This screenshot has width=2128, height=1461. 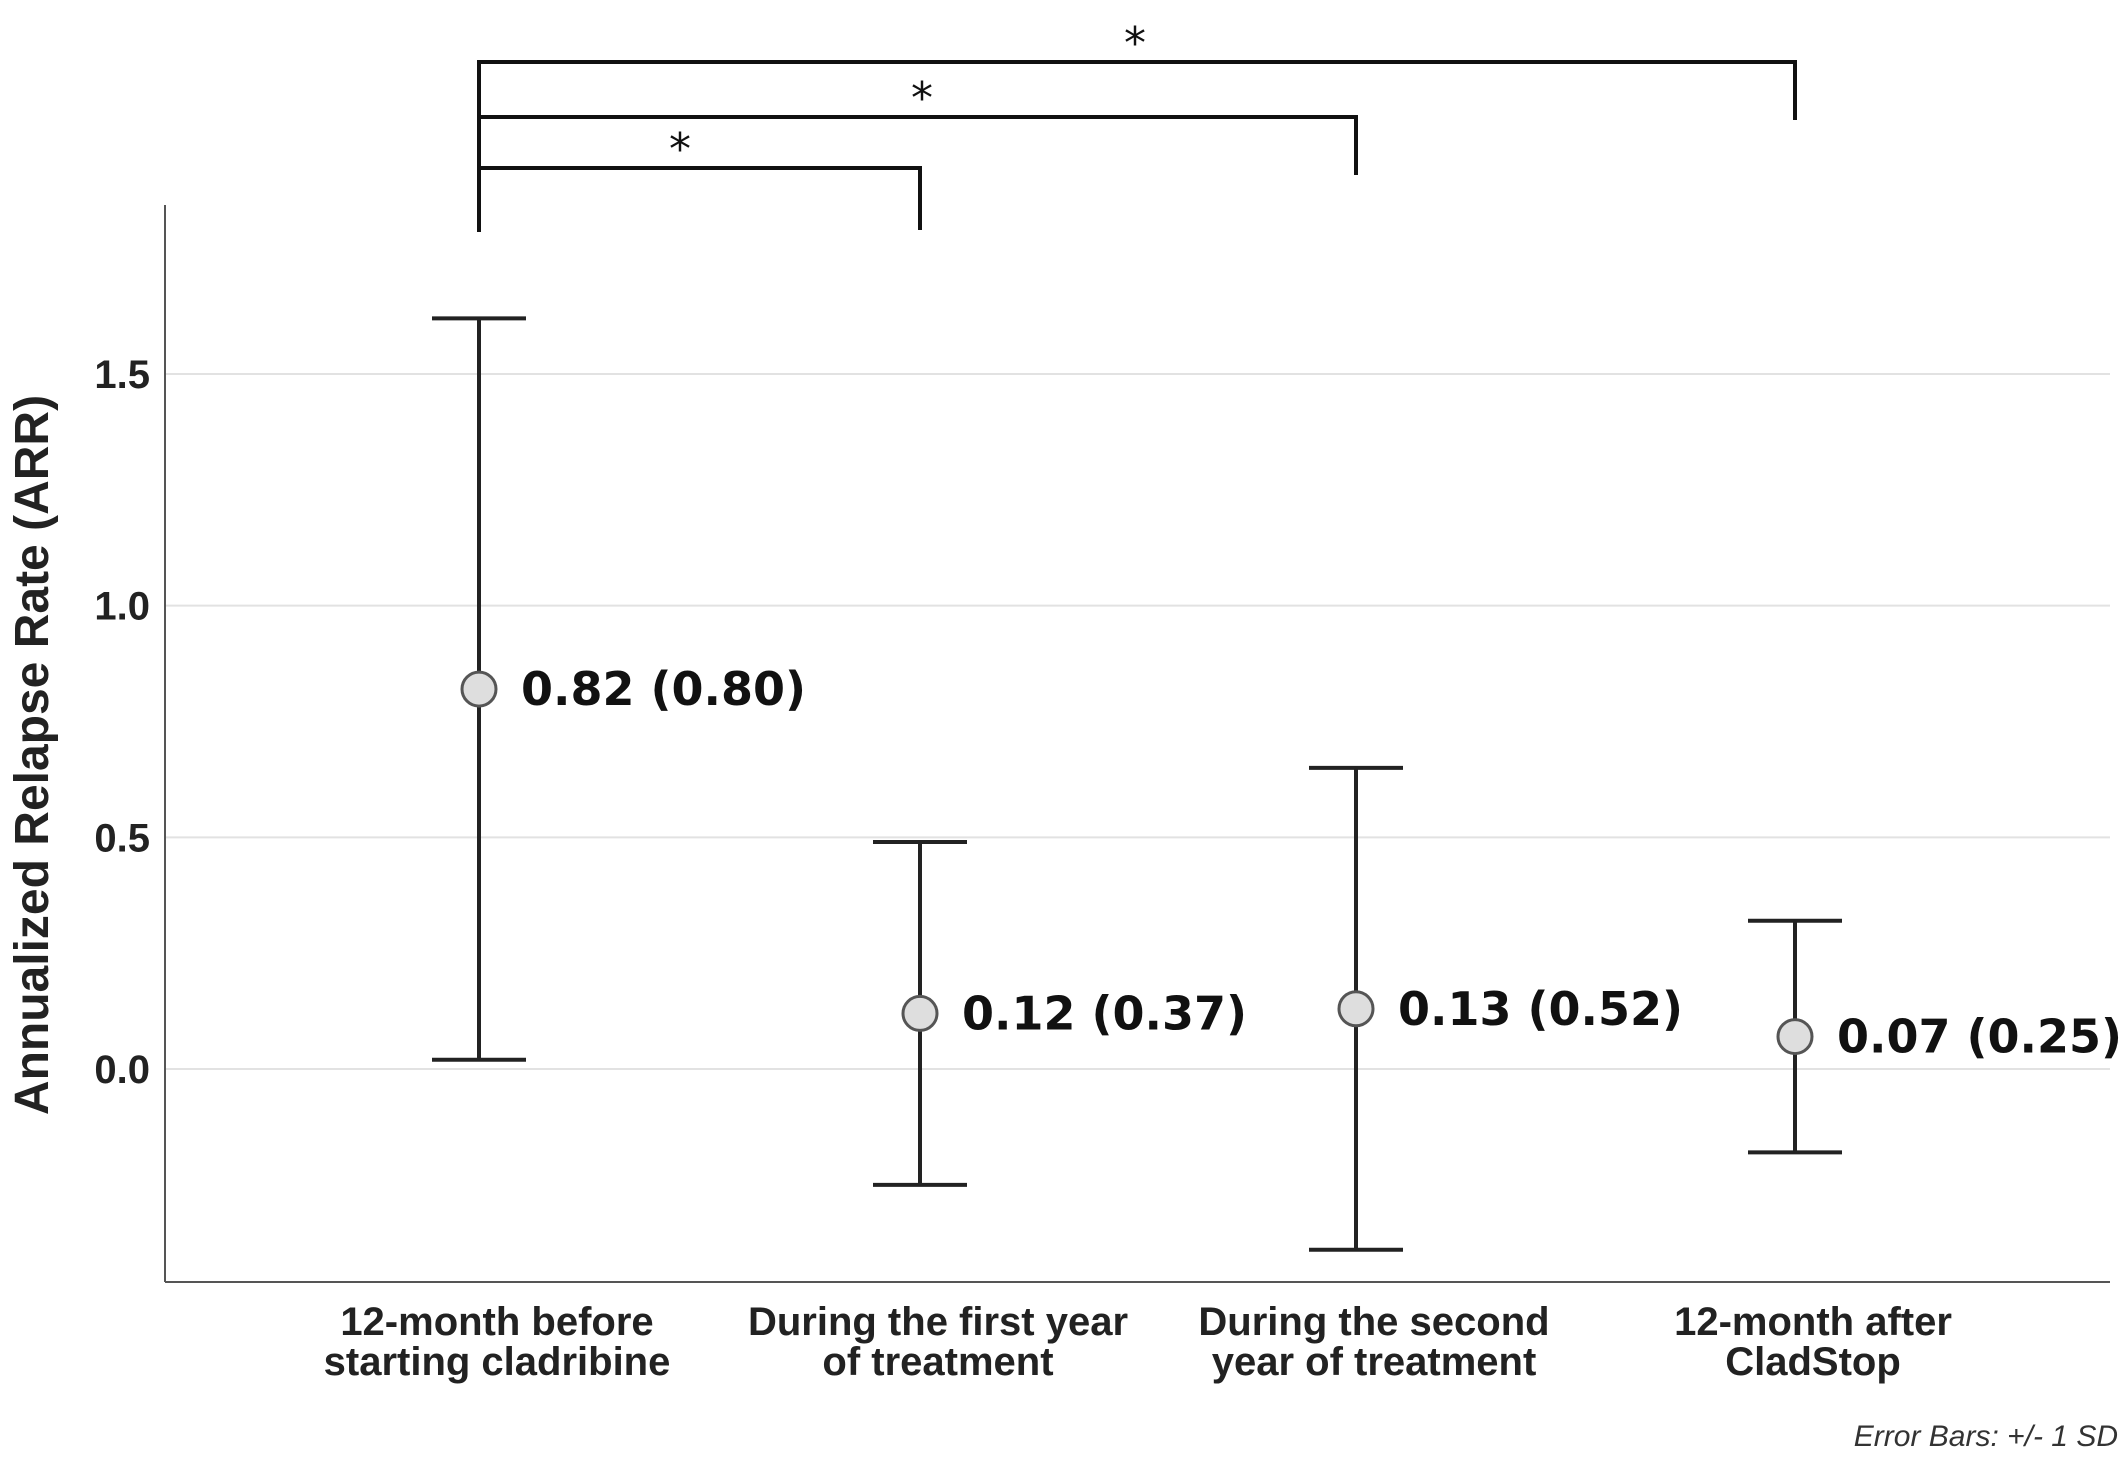 I want to click on category-label: 12-month before, so click(x=496, y=1322).